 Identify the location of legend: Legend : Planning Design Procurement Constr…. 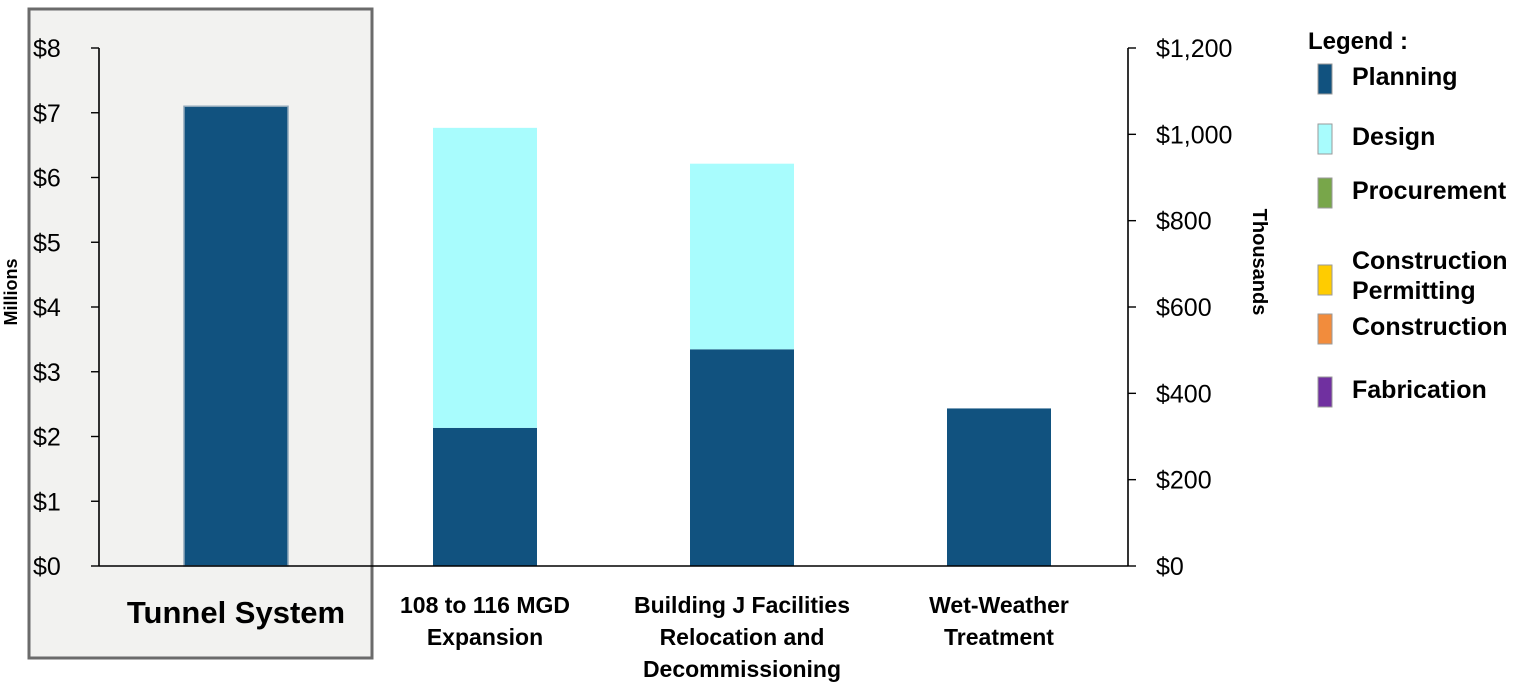
(1408, 218).